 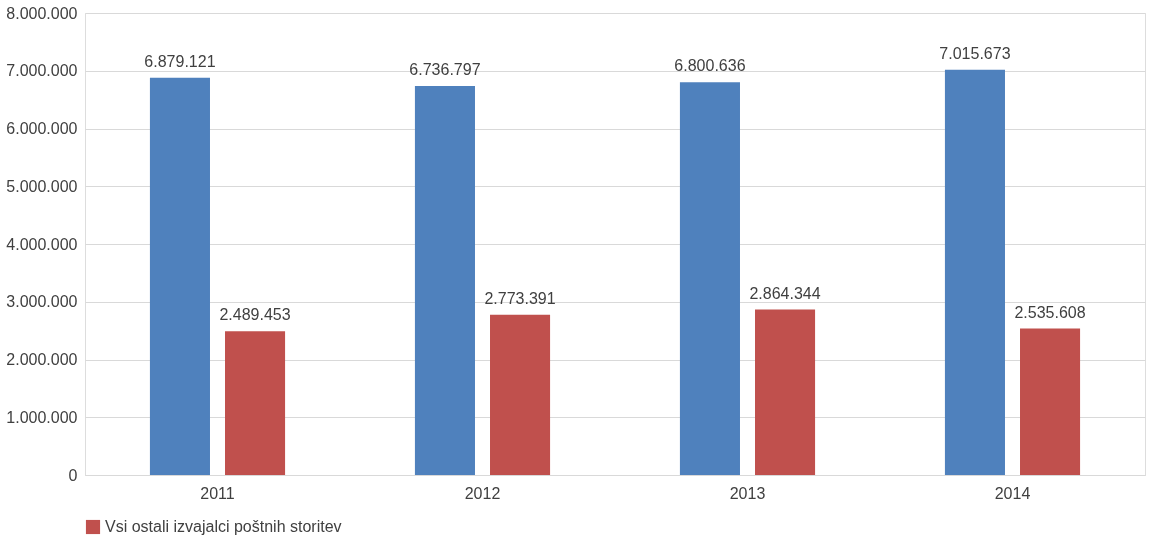 I want to click on legend-label: Vsi ostali izvajalci poštnih storitev, so click(x=223, y=526).